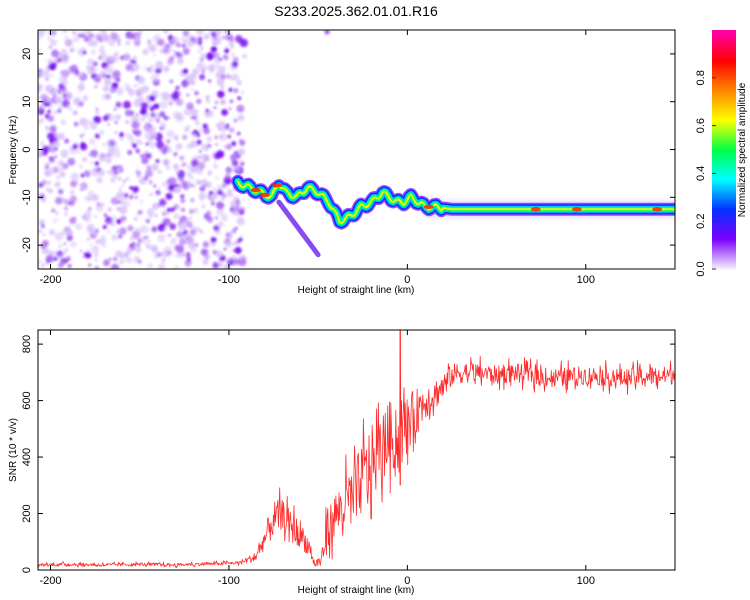 This screenshot has height=600, width=750. I want to click on colorbar-gradient, so click(724, 150).